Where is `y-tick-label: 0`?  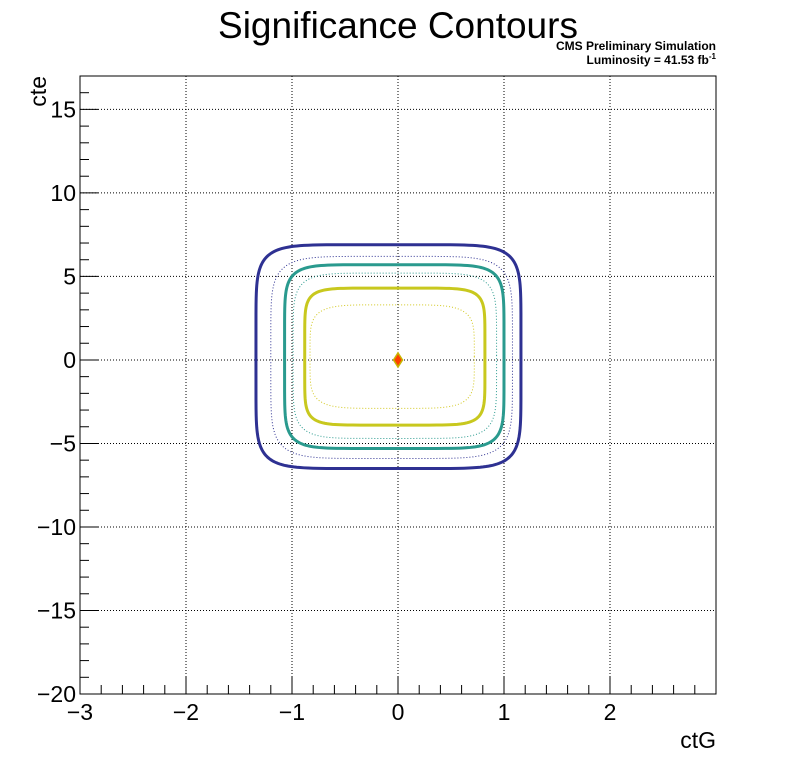
y-tick-label: 0 is located at coordinates (69, 360).